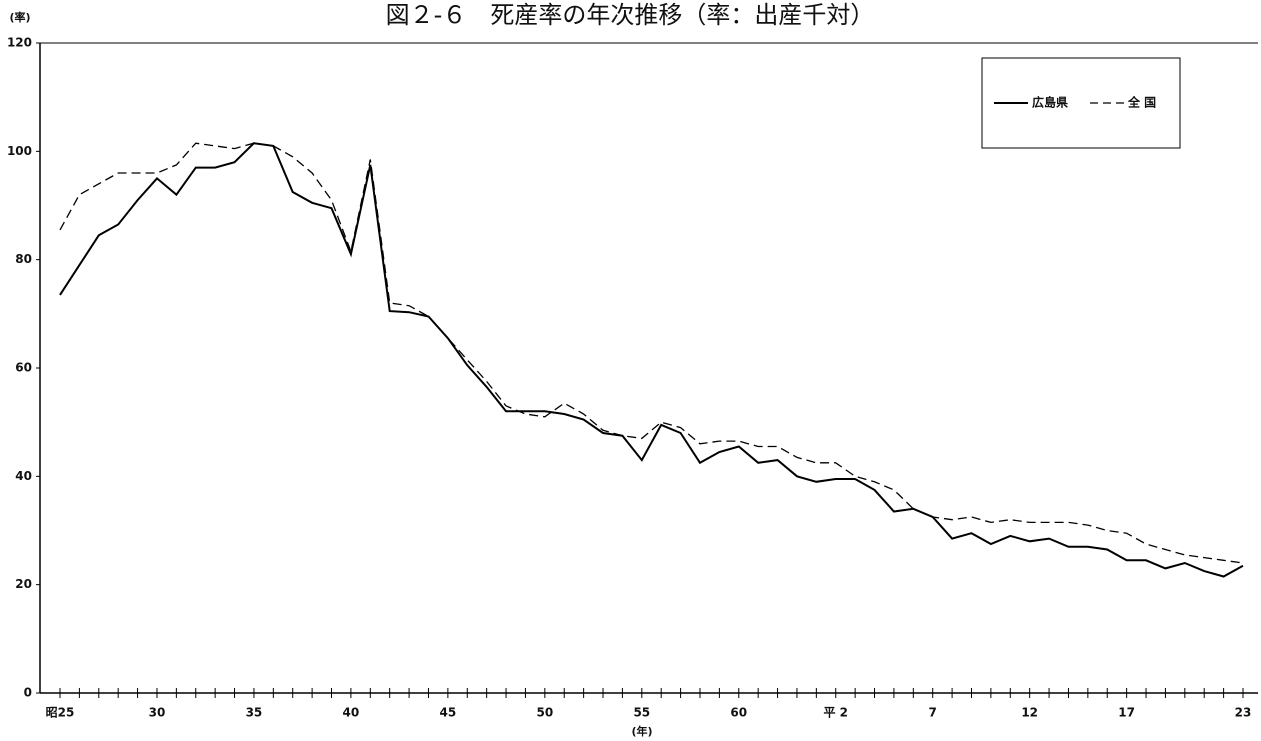 The width and height of the screenshot is (1261, 741). What do you see at coordinates (738, 713) in the screenshot?
I see `x-tick-label: 60` at bounding box center [738, 713].